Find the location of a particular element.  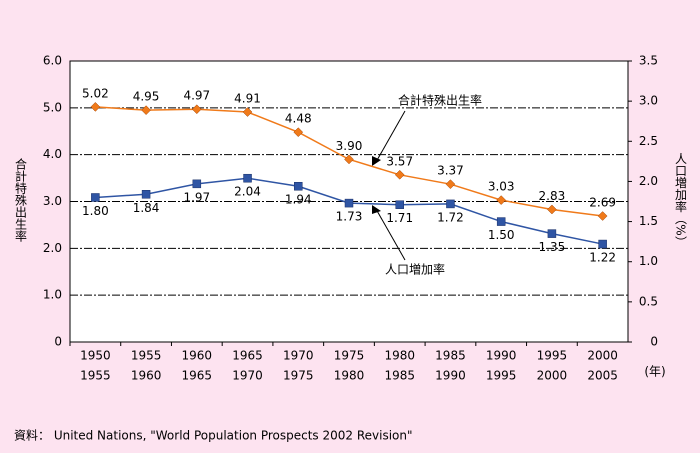

annotation: 合計特殊出生率 is located at coordinates (440, 100).